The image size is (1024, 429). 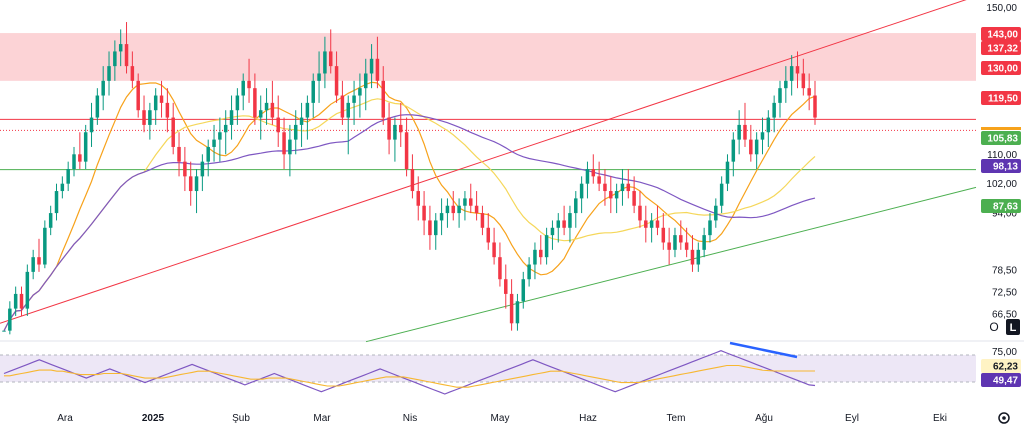 I want to click on rsi-line, so click(x=409, y=372).